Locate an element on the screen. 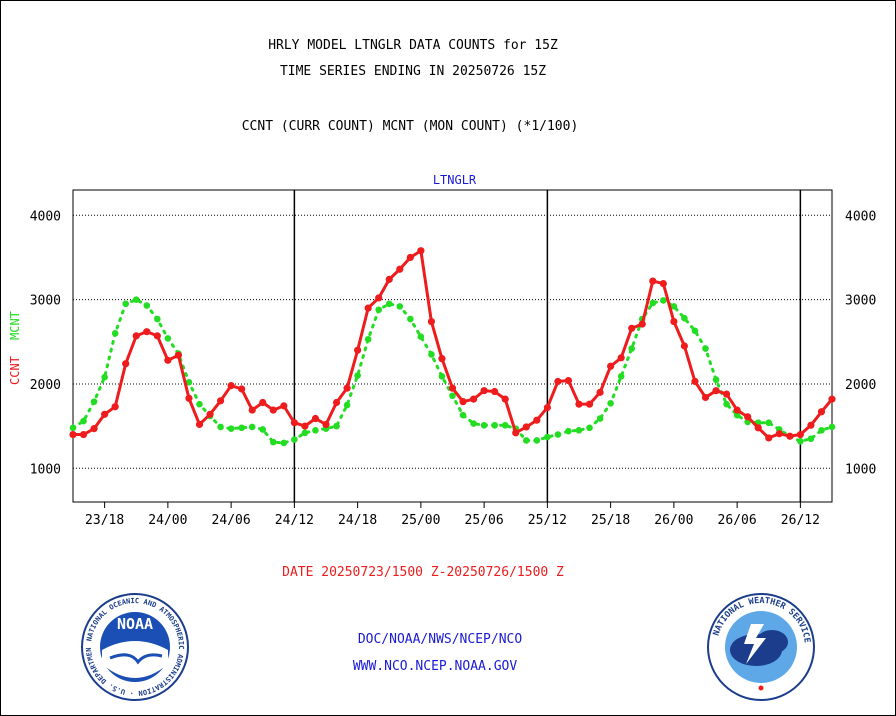 The height and width of the screenshot is (716, 896). y-tick-label-left: 2000 is located at coordinates (45, 385).